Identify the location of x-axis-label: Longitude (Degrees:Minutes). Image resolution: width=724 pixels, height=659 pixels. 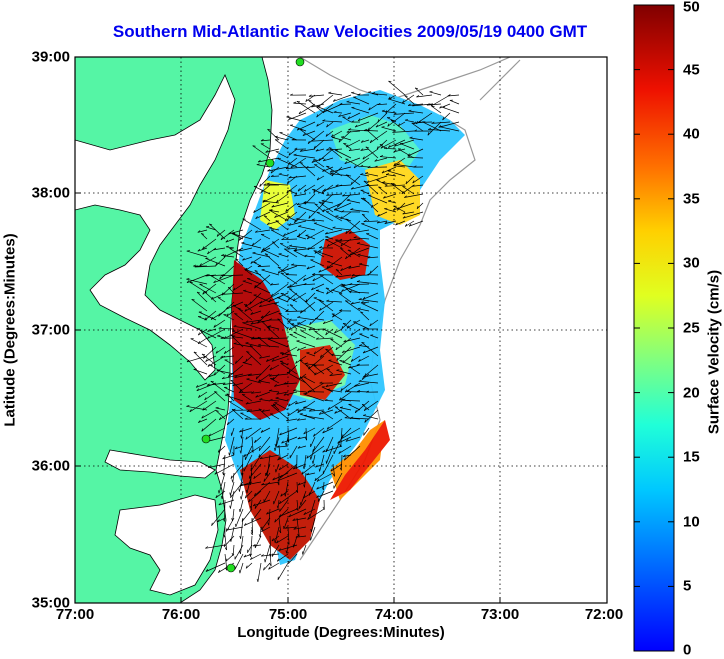
(341, 632).